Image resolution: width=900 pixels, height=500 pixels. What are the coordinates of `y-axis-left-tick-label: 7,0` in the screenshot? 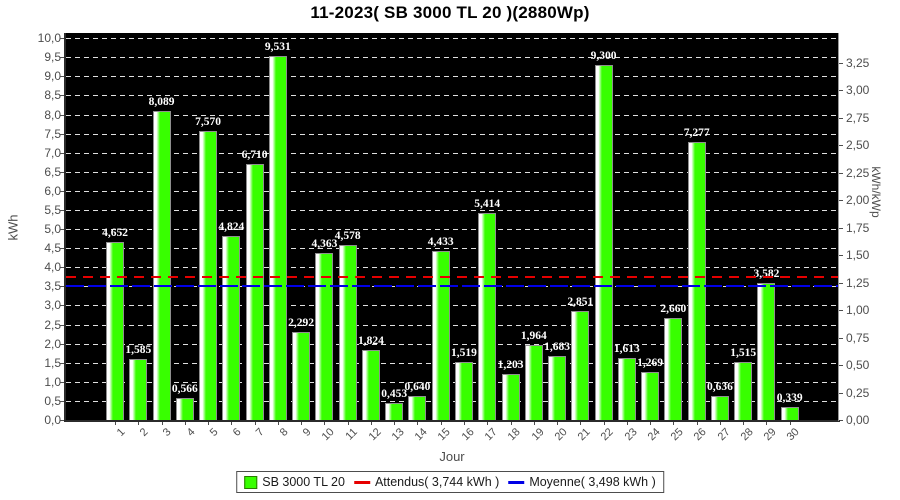 It's located at (52, 152).